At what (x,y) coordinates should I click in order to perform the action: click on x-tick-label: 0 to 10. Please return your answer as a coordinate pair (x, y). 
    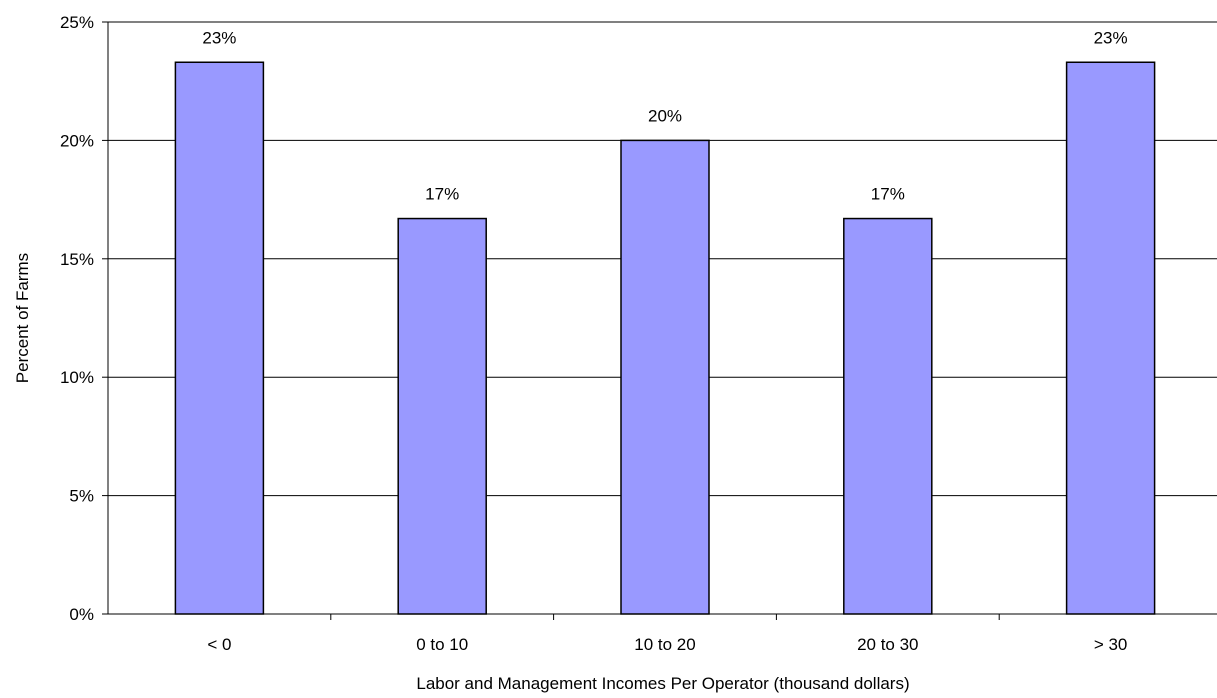
    Looking at the image, I should click on (442, 644).